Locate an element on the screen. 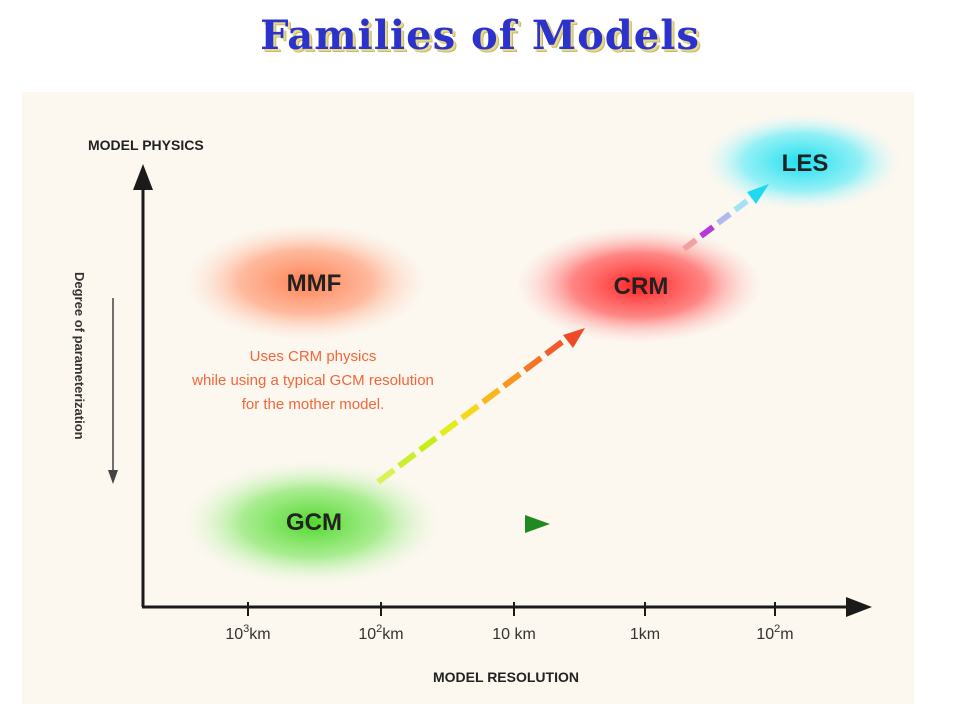 This screenshot has height=720, width=960. x-axis-arrowhead is located at coordinates (859, 607).